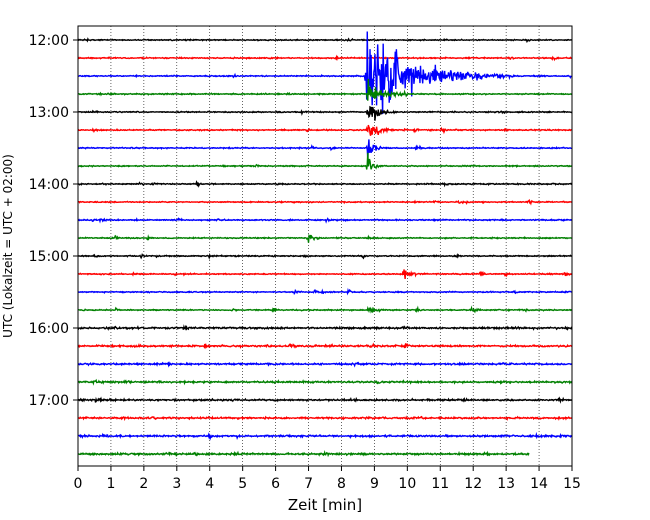  What do you see at coordinates (78, 484) in the screenshot?
I see `x-tick-label-0: 0` at bounding box center [78, 484].